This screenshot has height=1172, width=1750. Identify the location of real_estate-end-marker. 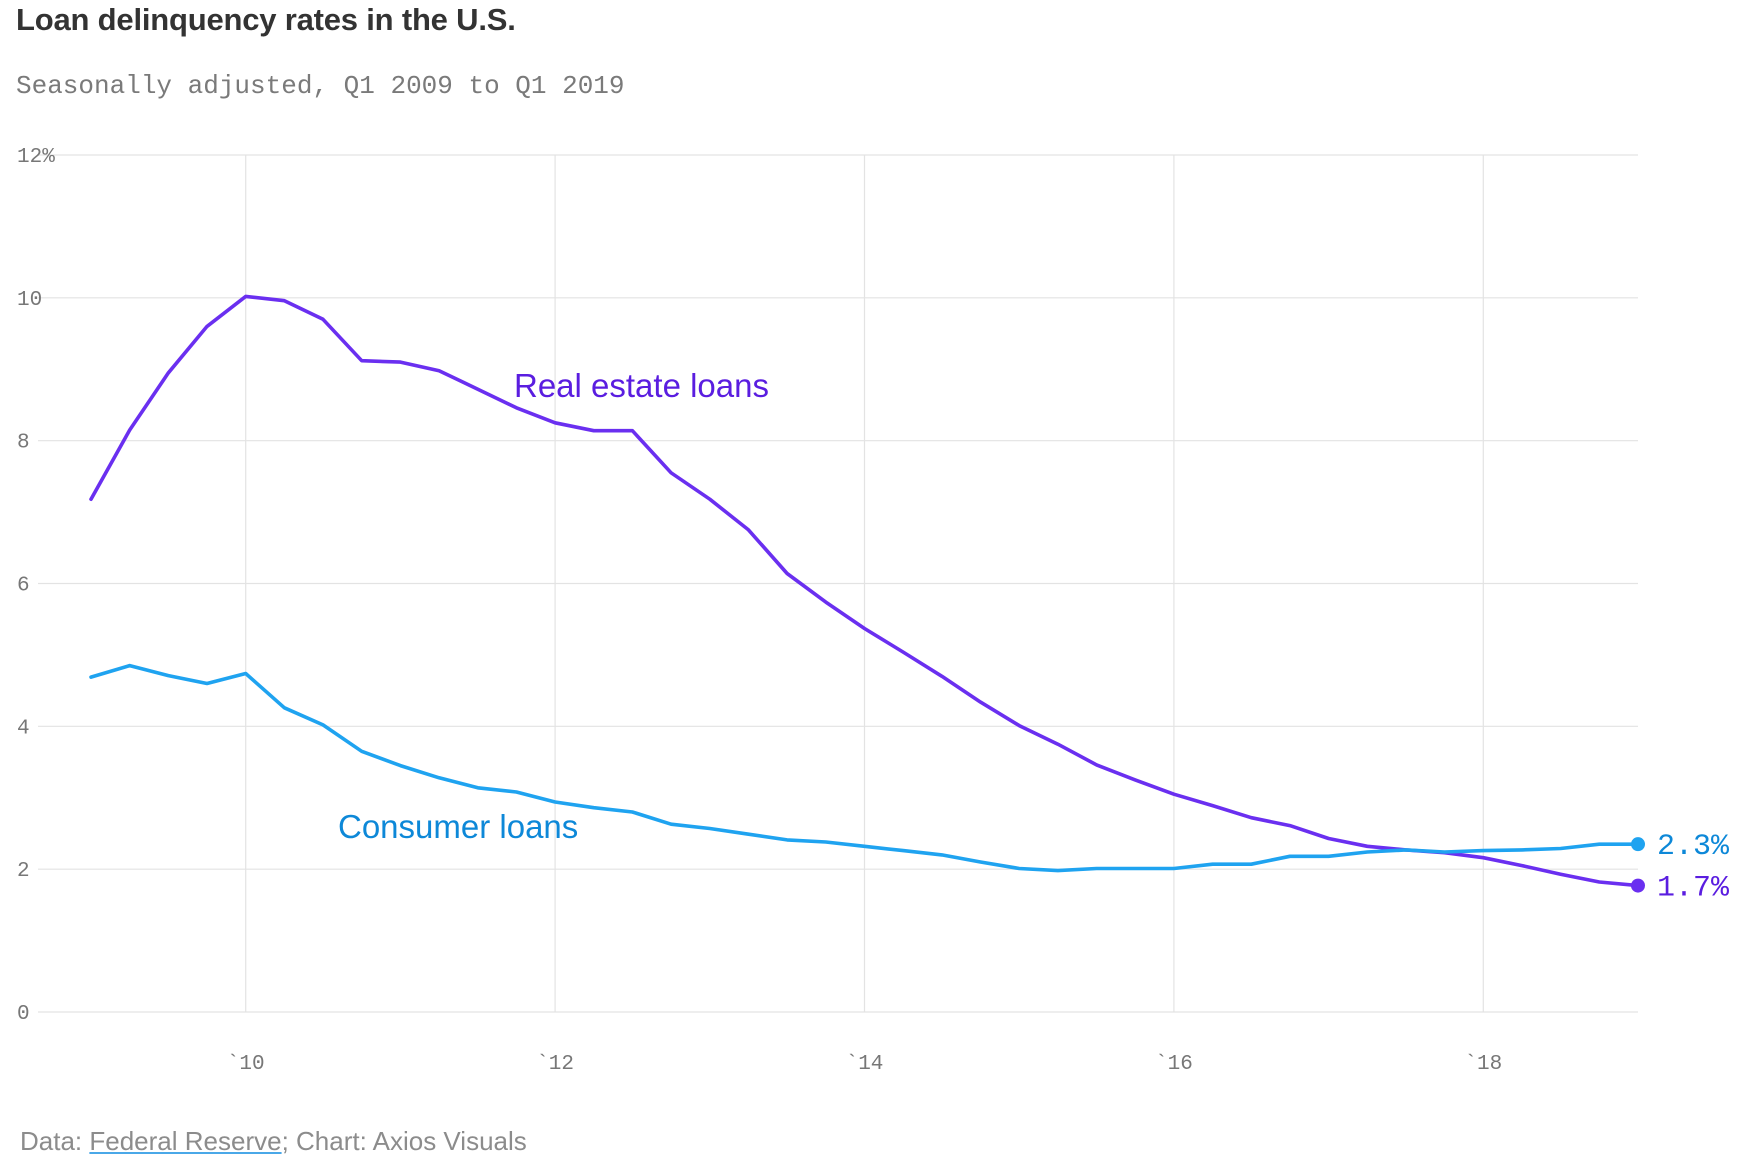
(1638, 885).